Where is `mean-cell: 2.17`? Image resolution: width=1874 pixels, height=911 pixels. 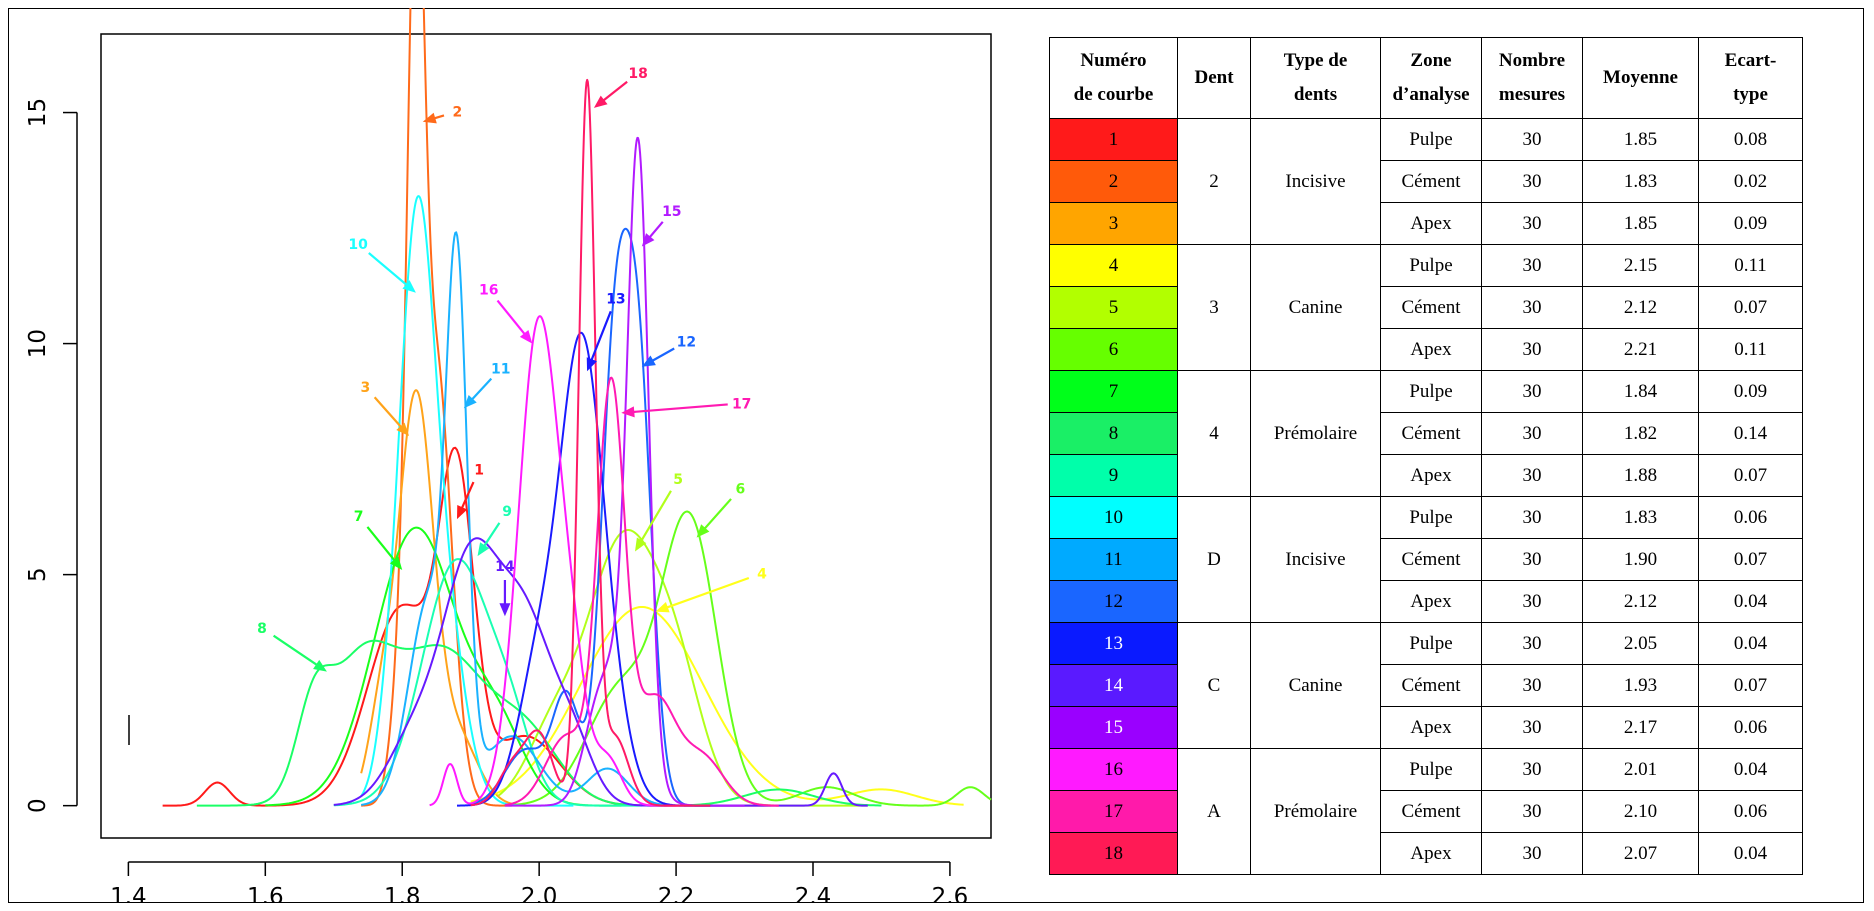
mean-cell: 2.17 is located at coordinates (1640, 727).